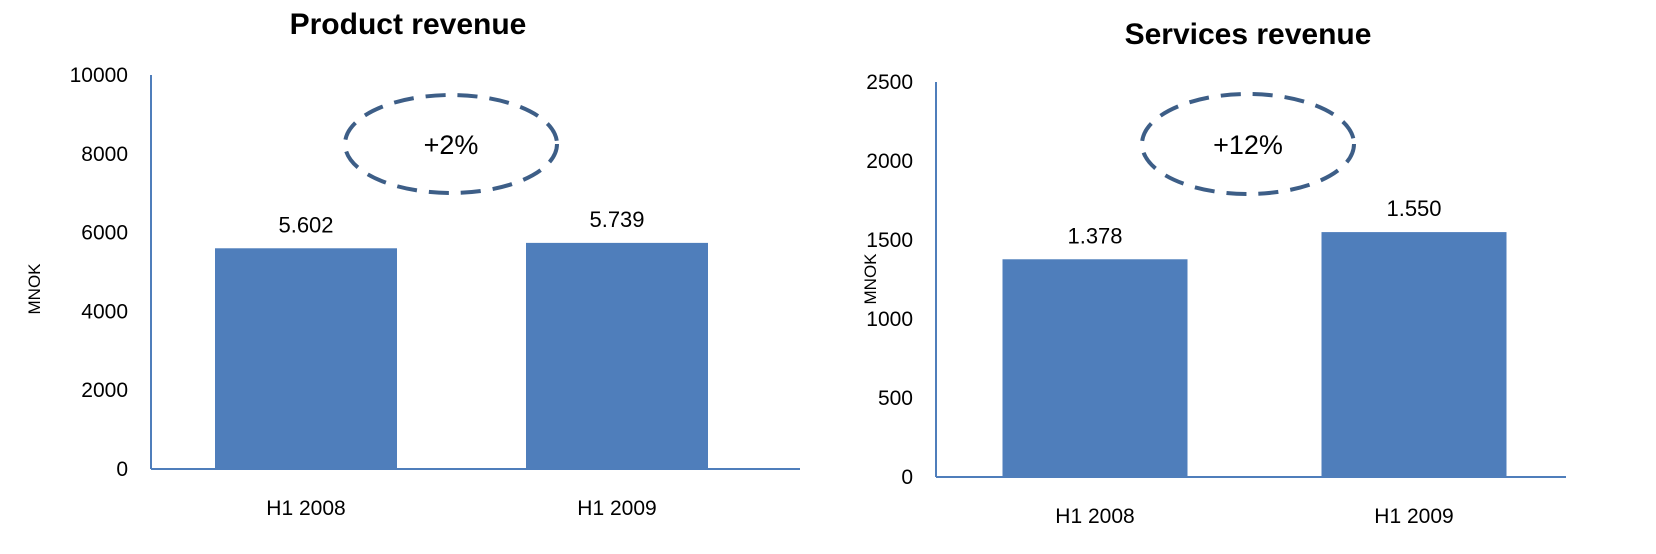  I want to click on y-tick-label: 10000, so click(99, 75).